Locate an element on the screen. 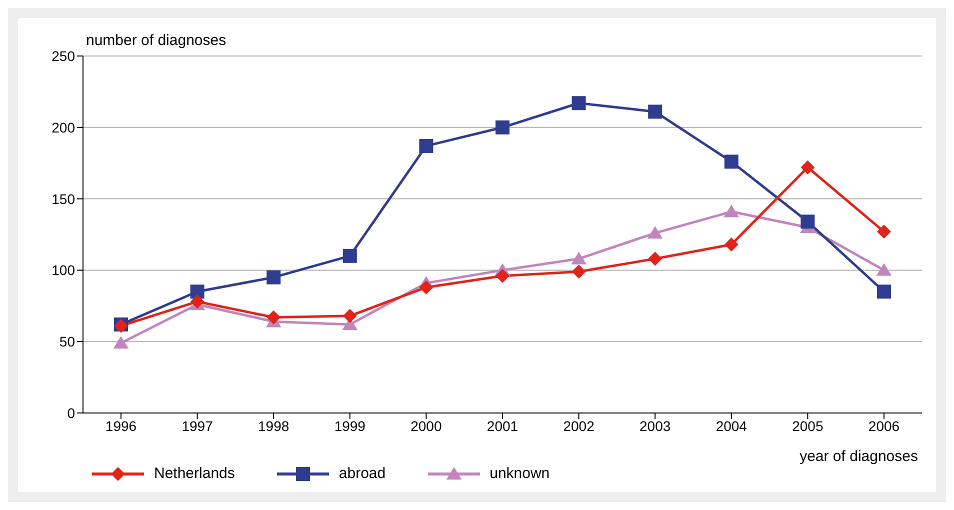  y-tick-label: 200 is located at coordinates (64, 127).